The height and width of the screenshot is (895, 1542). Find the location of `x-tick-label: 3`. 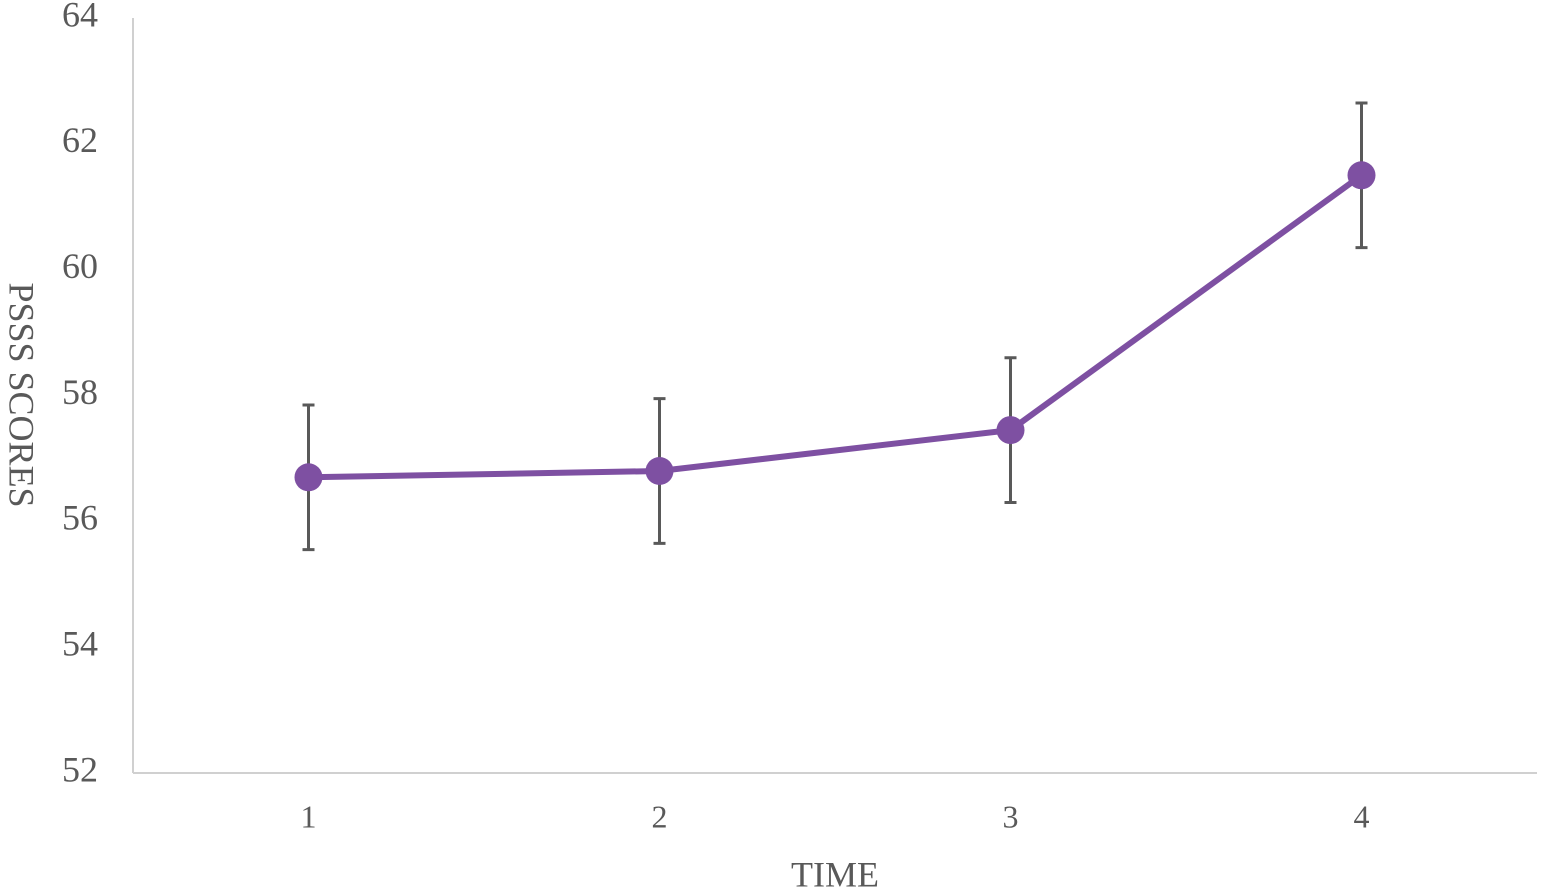

x-tick-label: 3 is located at coordinates (1011, 816).